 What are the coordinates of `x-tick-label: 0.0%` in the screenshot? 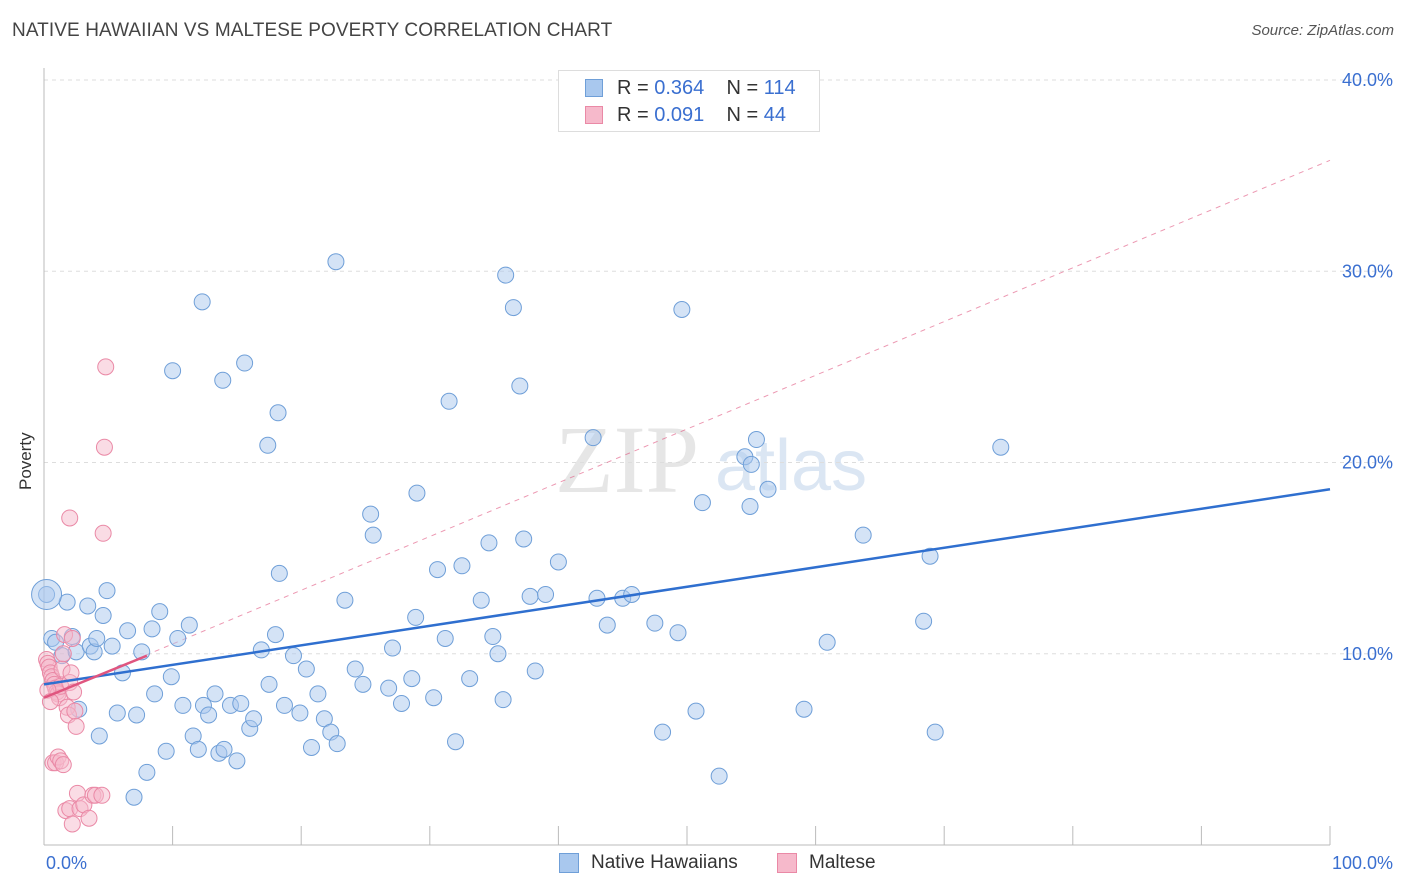 It's located at (66, 863).